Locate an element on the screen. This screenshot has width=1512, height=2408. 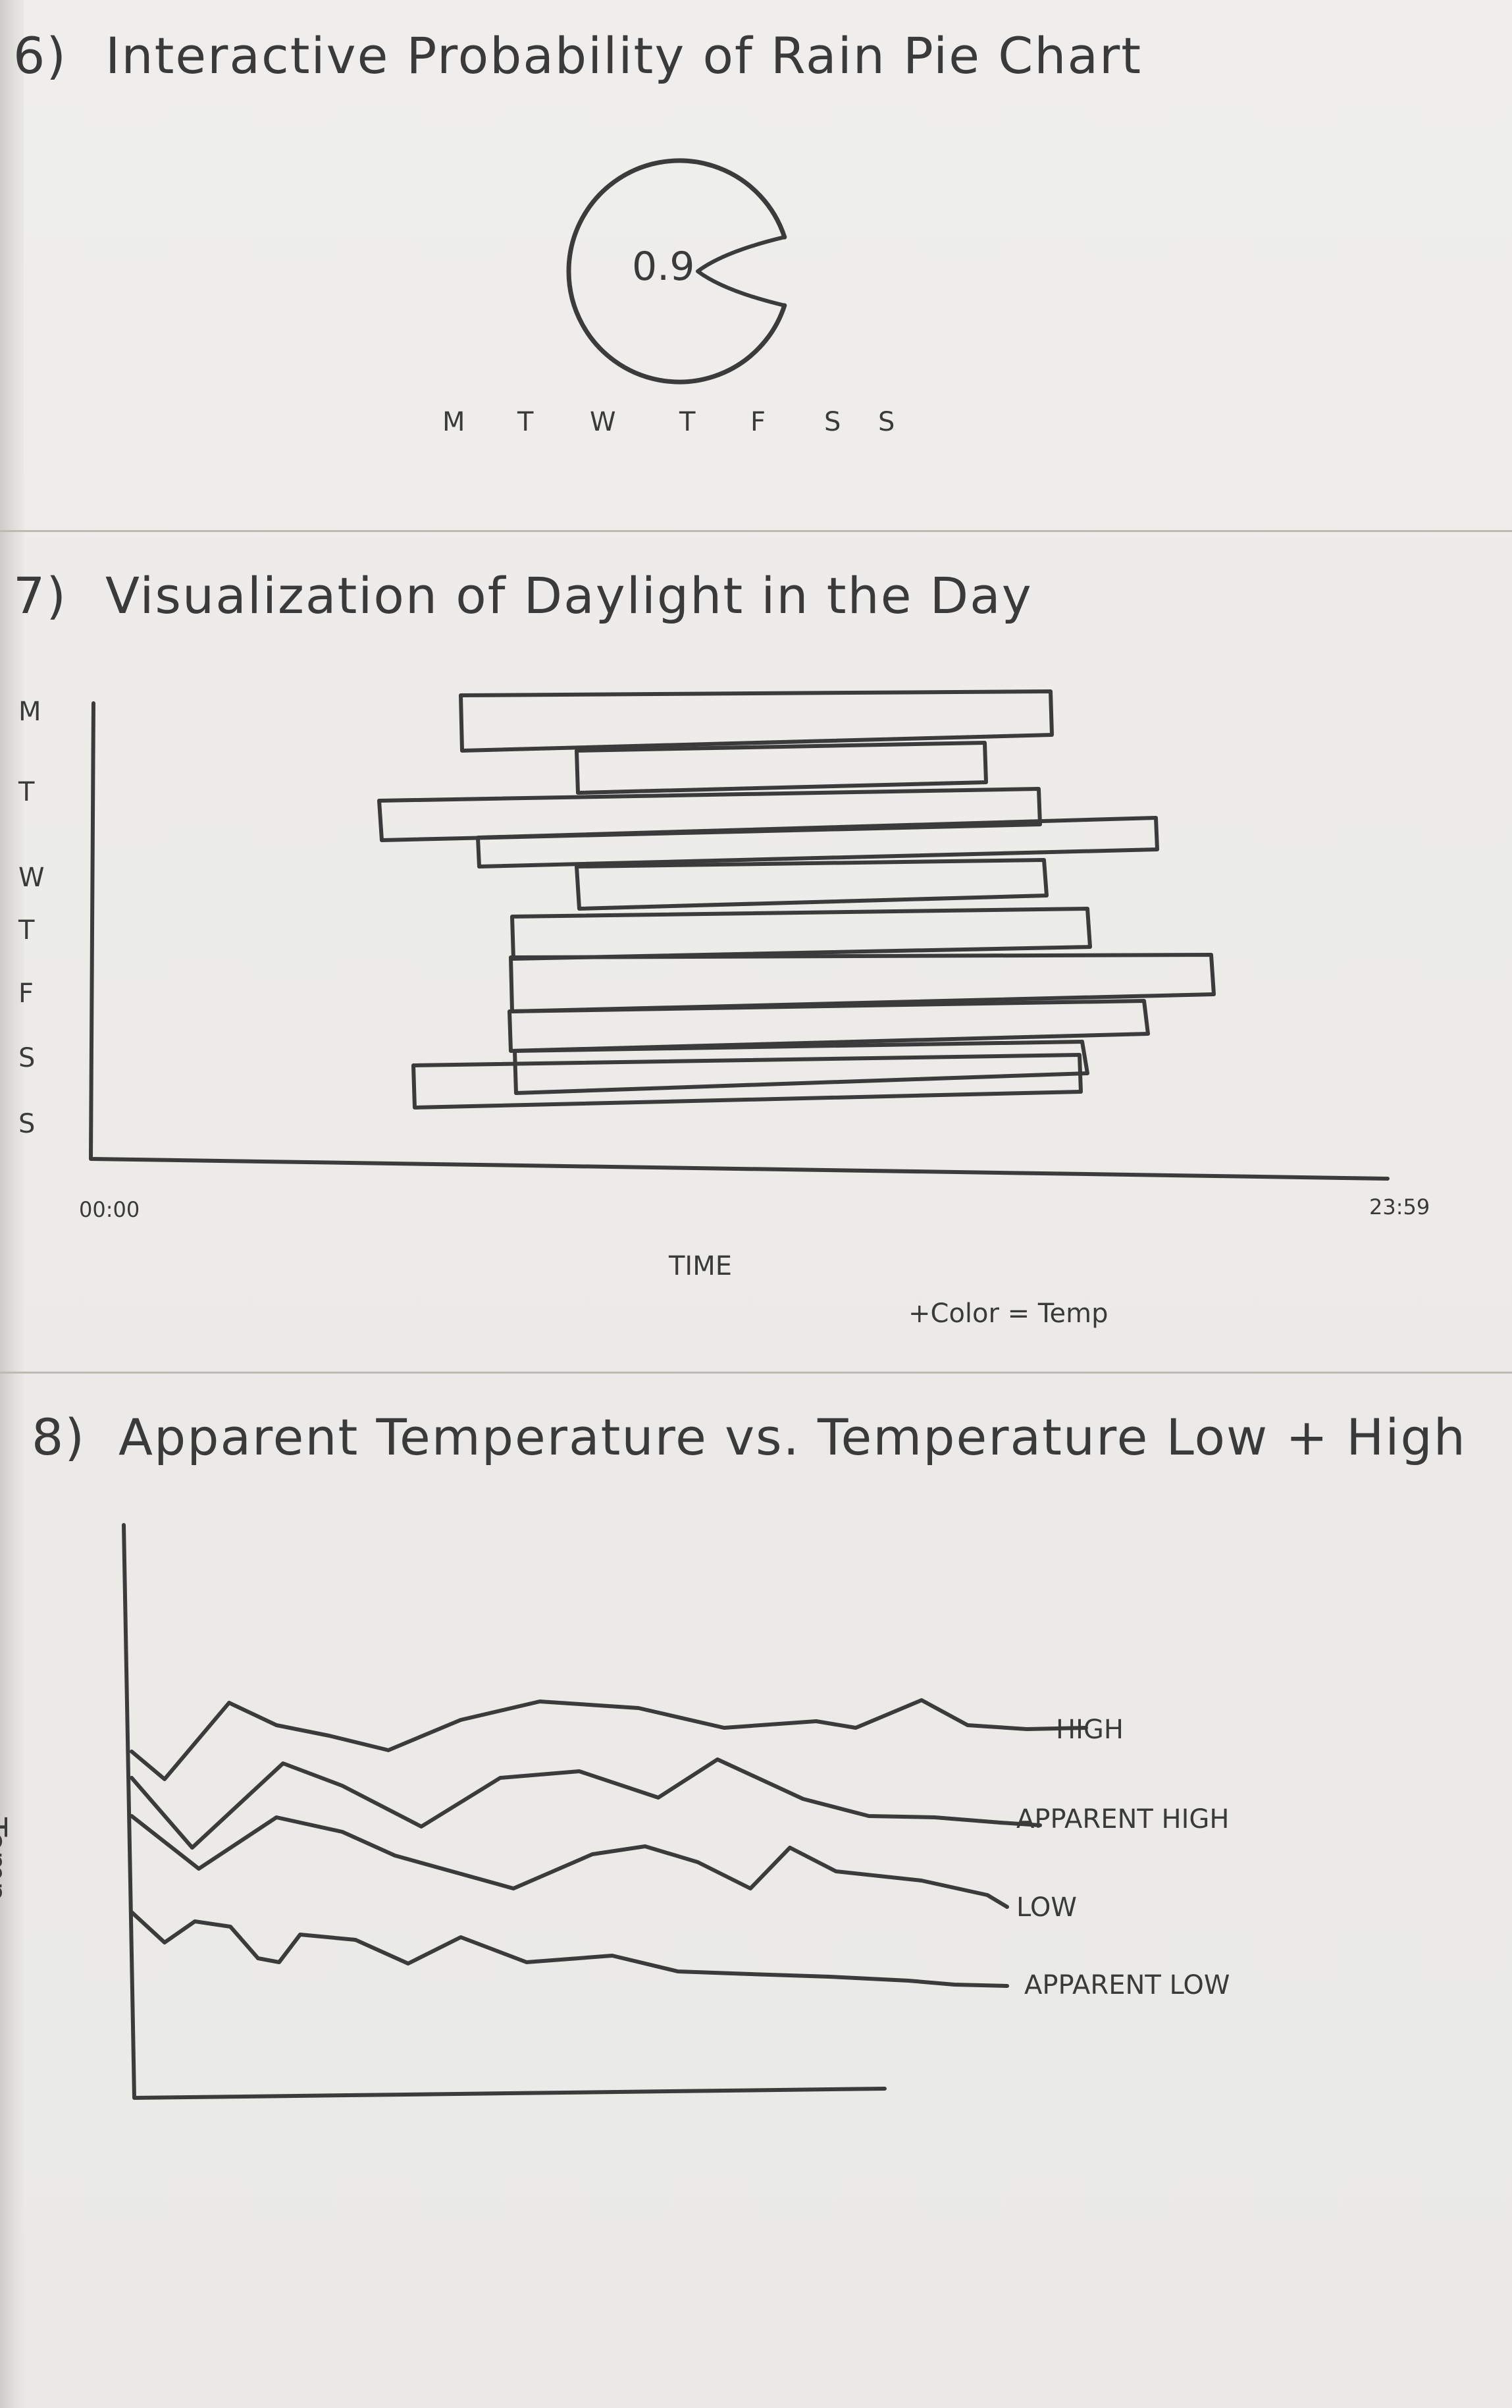
daylight-bars is located at coordinates (797, 899).